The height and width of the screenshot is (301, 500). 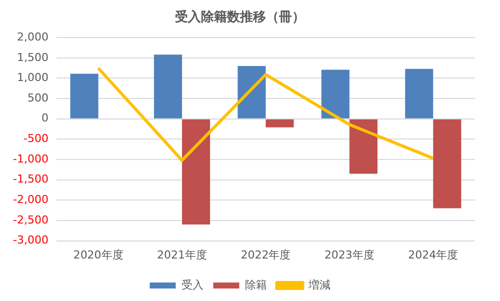 I want to click on y-tick-label: -500, so click(x=35, y=139).